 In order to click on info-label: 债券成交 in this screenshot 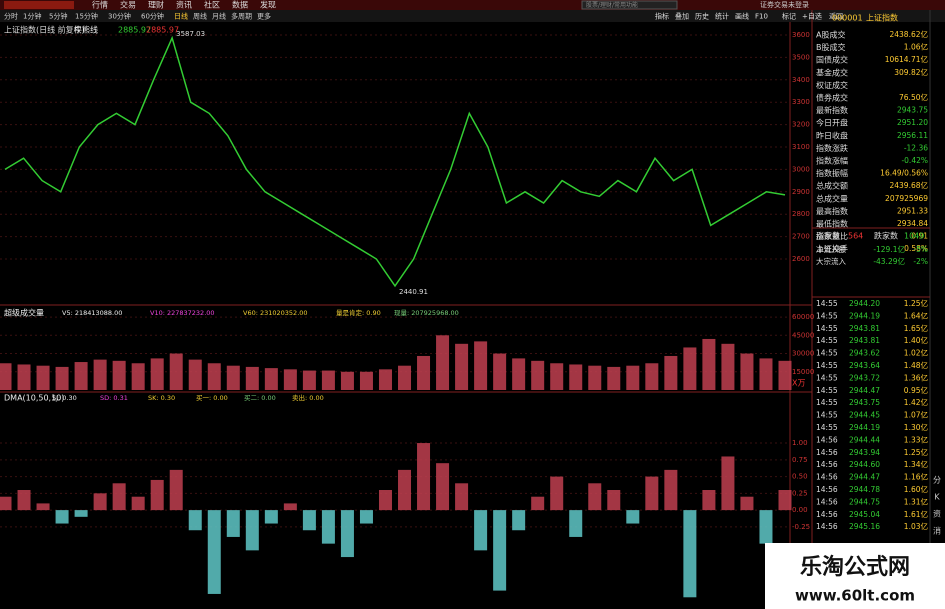, I will do `click(832, 98)`.